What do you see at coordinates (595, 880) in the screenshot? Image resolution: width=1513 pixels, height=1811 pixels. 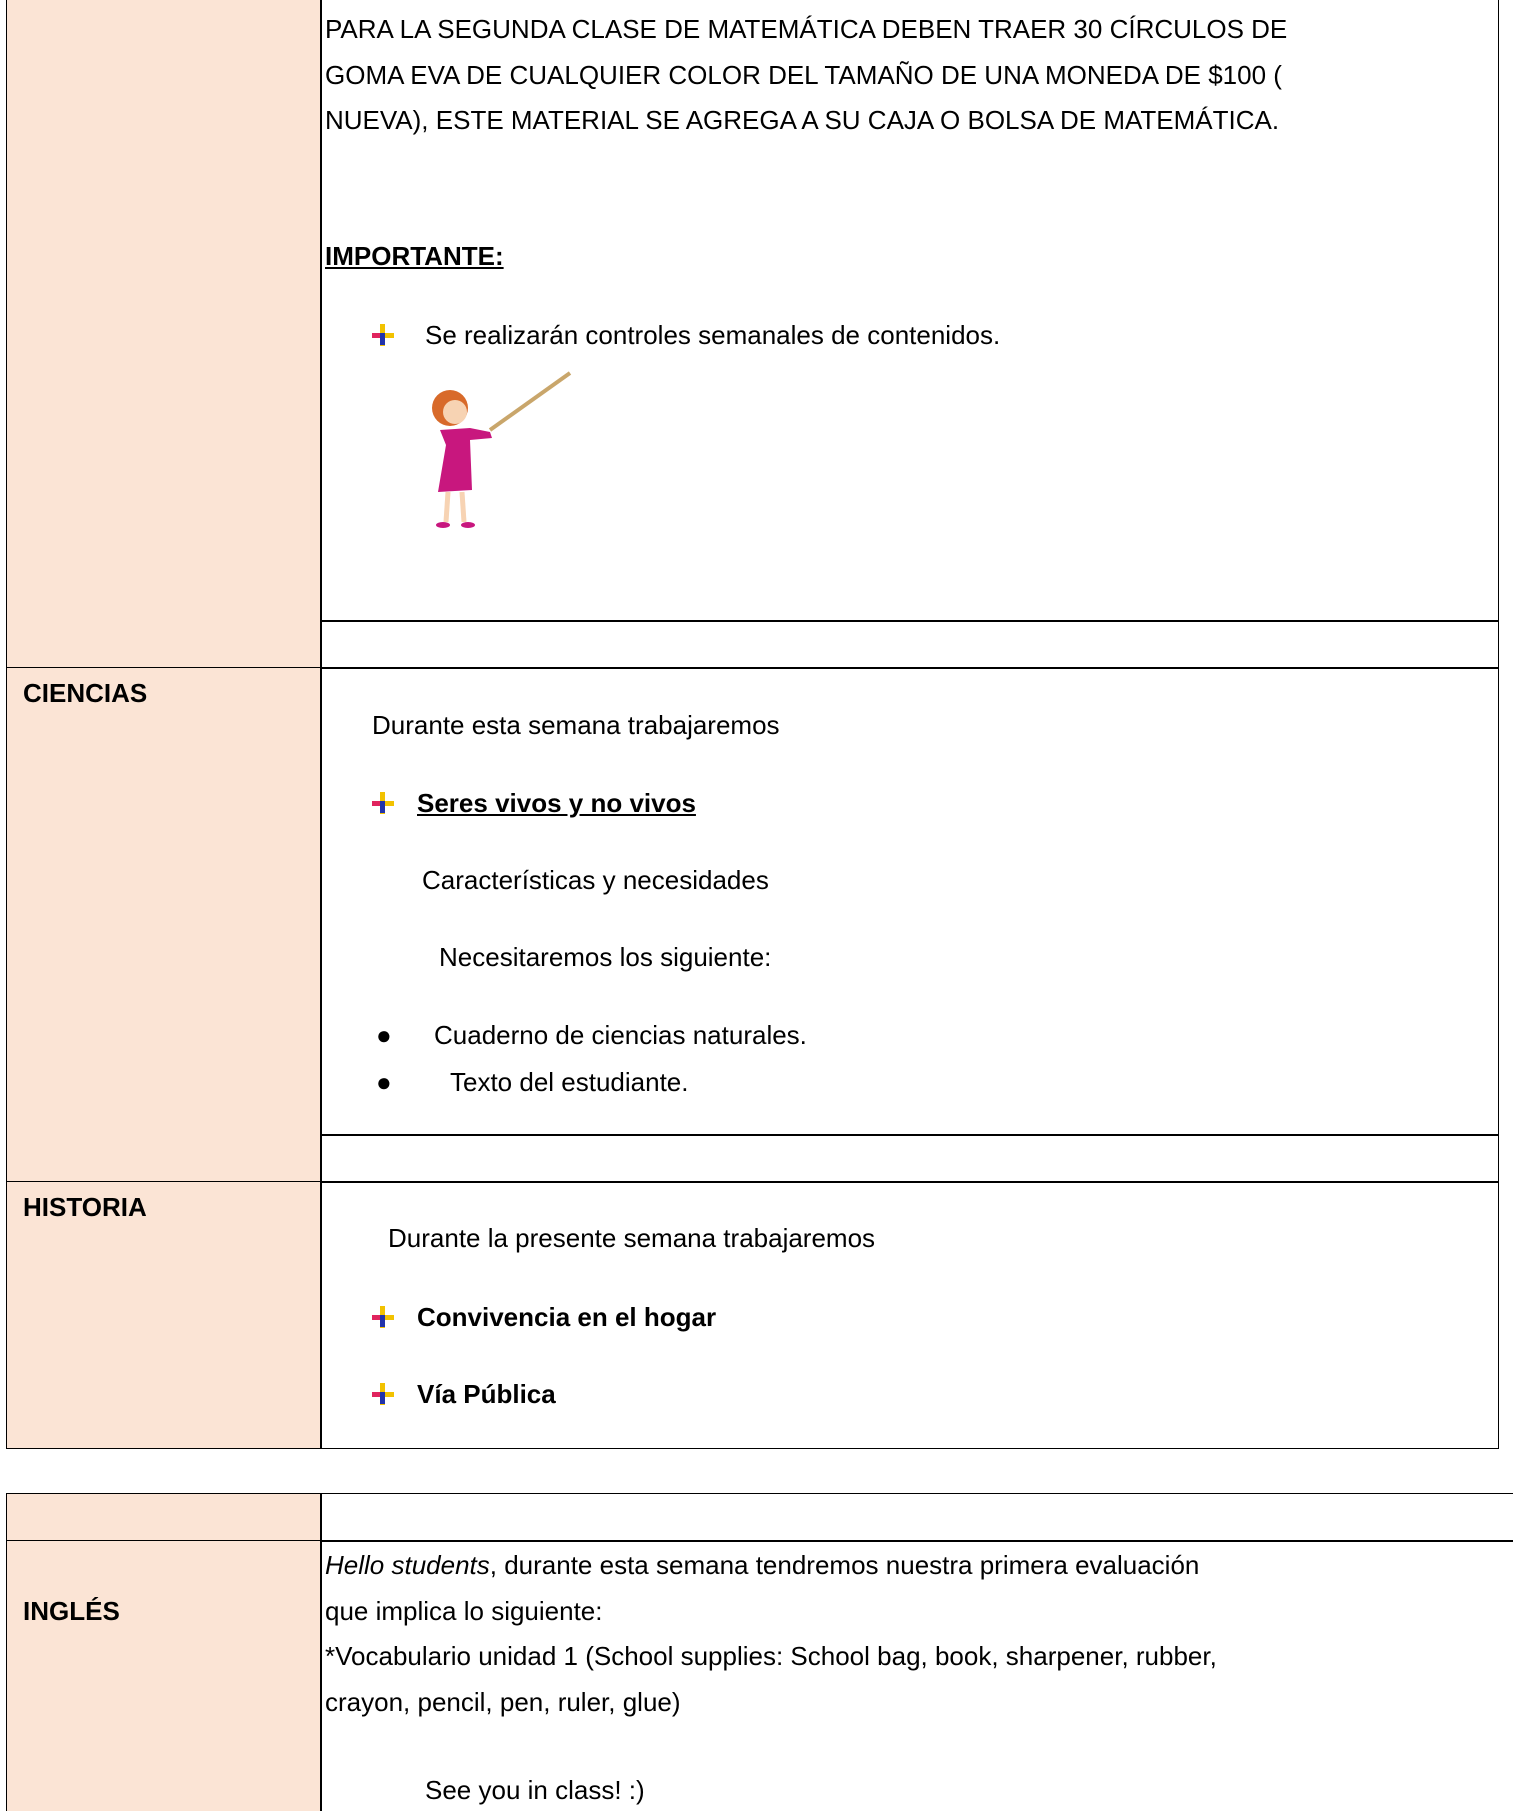 I see `subtopic: Características y necesidades` at bounding box center [595, 880].